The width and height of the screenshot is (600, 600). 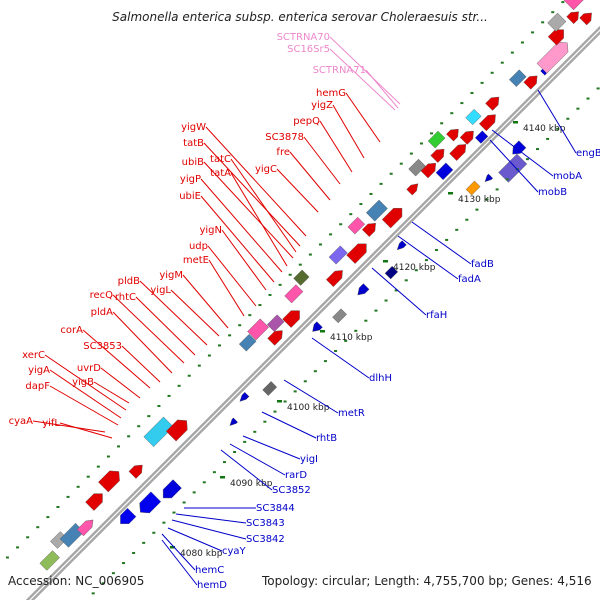 I want to click on tick-label: 4130 kbp, so click(x=479, y=200).